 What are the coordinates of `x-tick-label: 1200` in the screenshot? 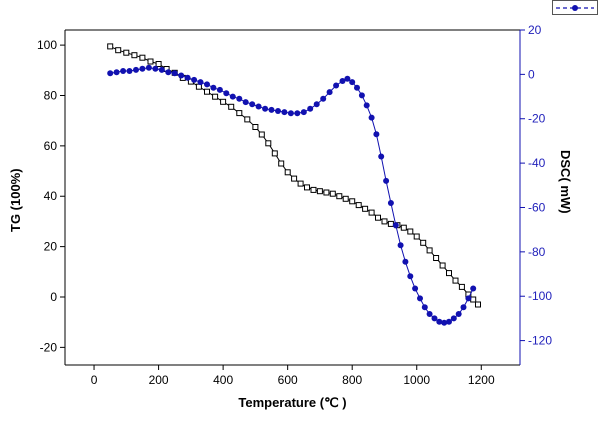 It's located at (481, 380).